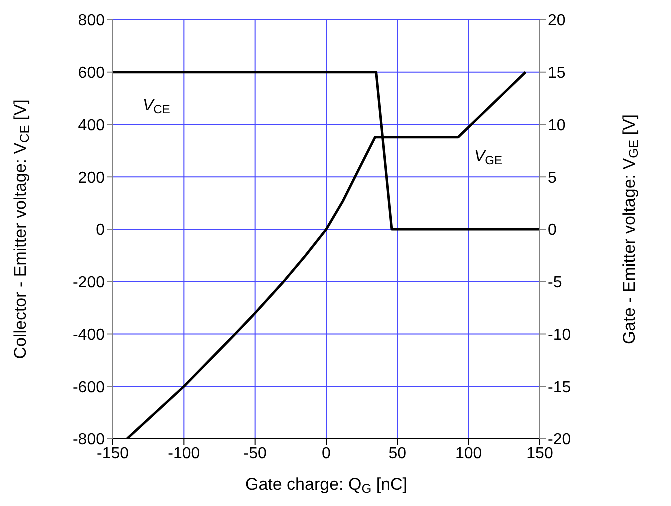 The width and height of the screenshot is (671, 506). I want to click on y-tick-label: 800, so click(92, 21).